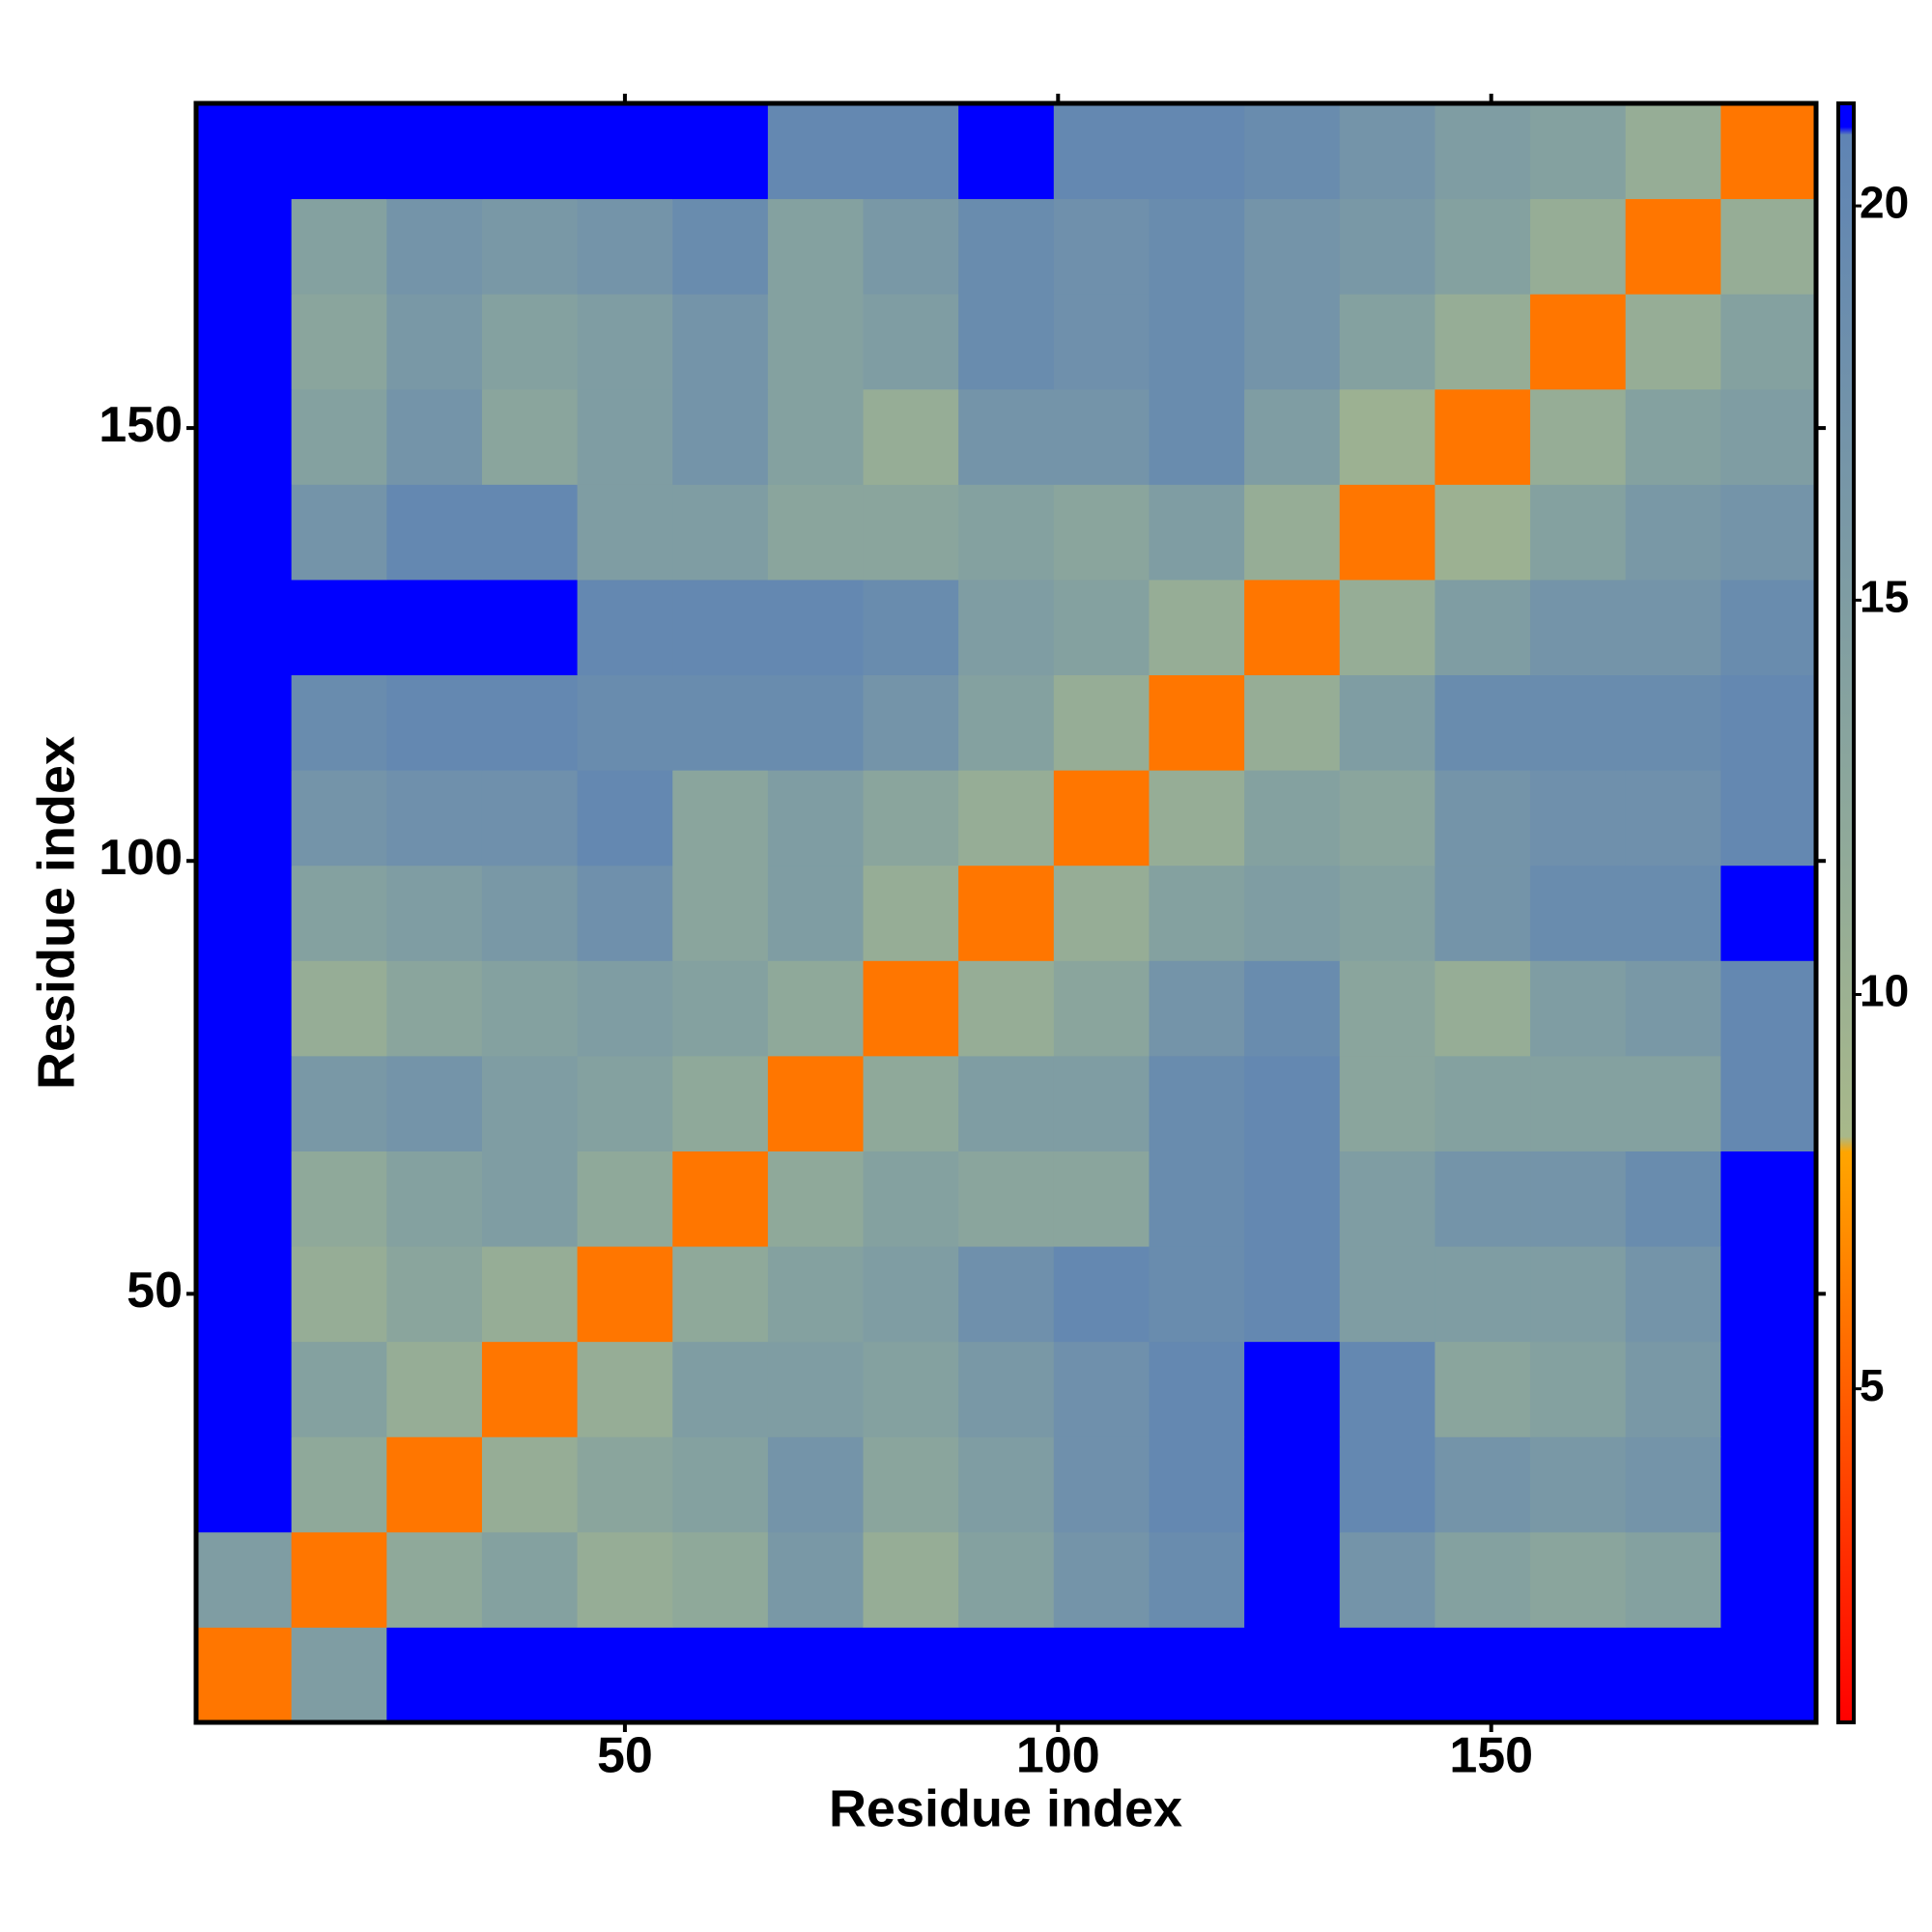 The height and width of the screenshot is (1932, 1932). I want to click on colorbar-tick-label: 10, so click(1884, 991).